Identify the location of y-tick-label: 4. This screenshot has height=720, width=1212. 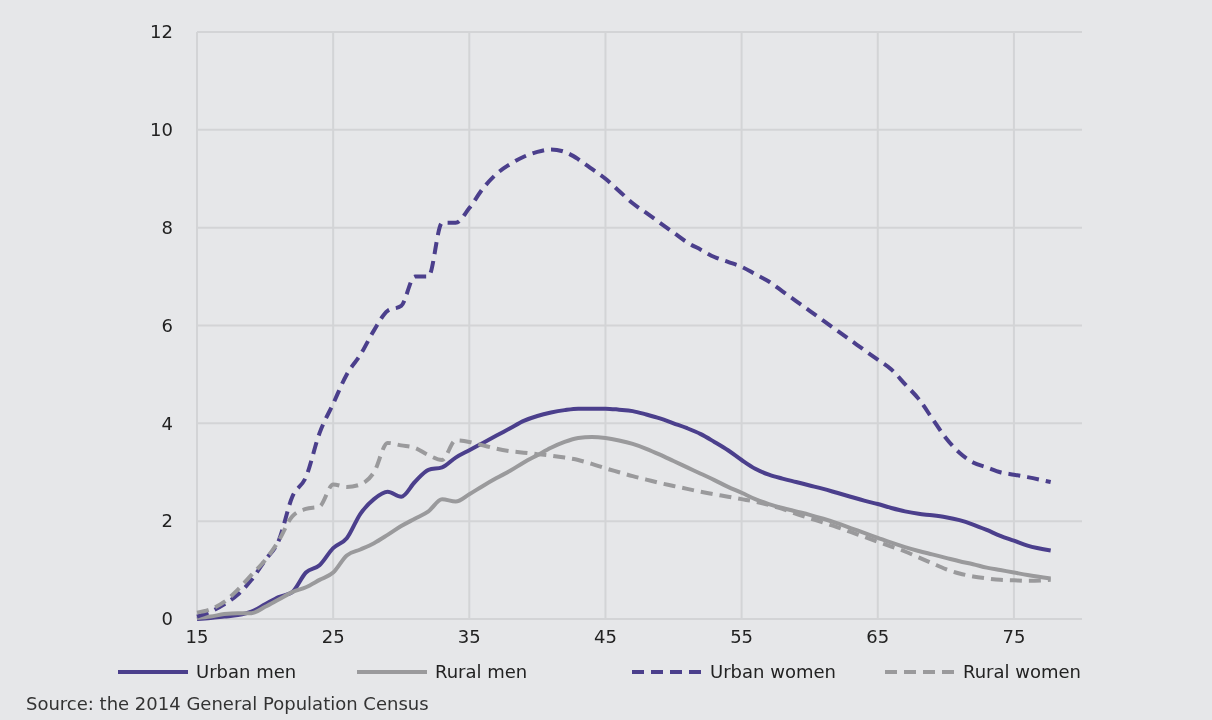
(167, 423).